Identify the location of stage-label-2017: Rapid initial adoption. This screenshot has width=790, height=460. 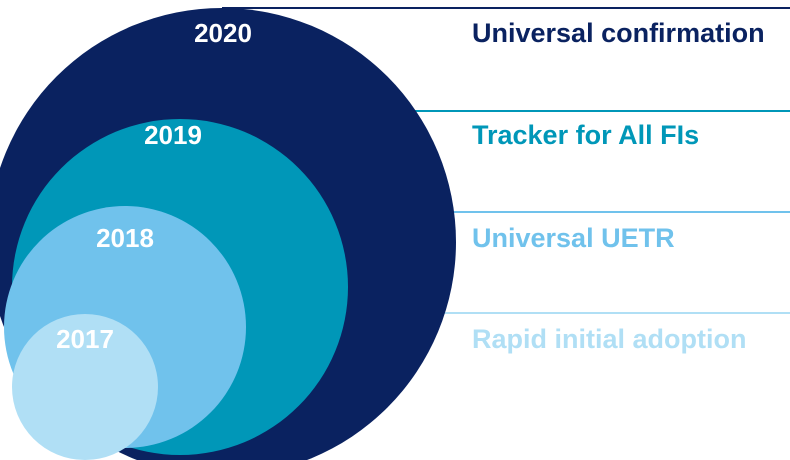
(609, 339).